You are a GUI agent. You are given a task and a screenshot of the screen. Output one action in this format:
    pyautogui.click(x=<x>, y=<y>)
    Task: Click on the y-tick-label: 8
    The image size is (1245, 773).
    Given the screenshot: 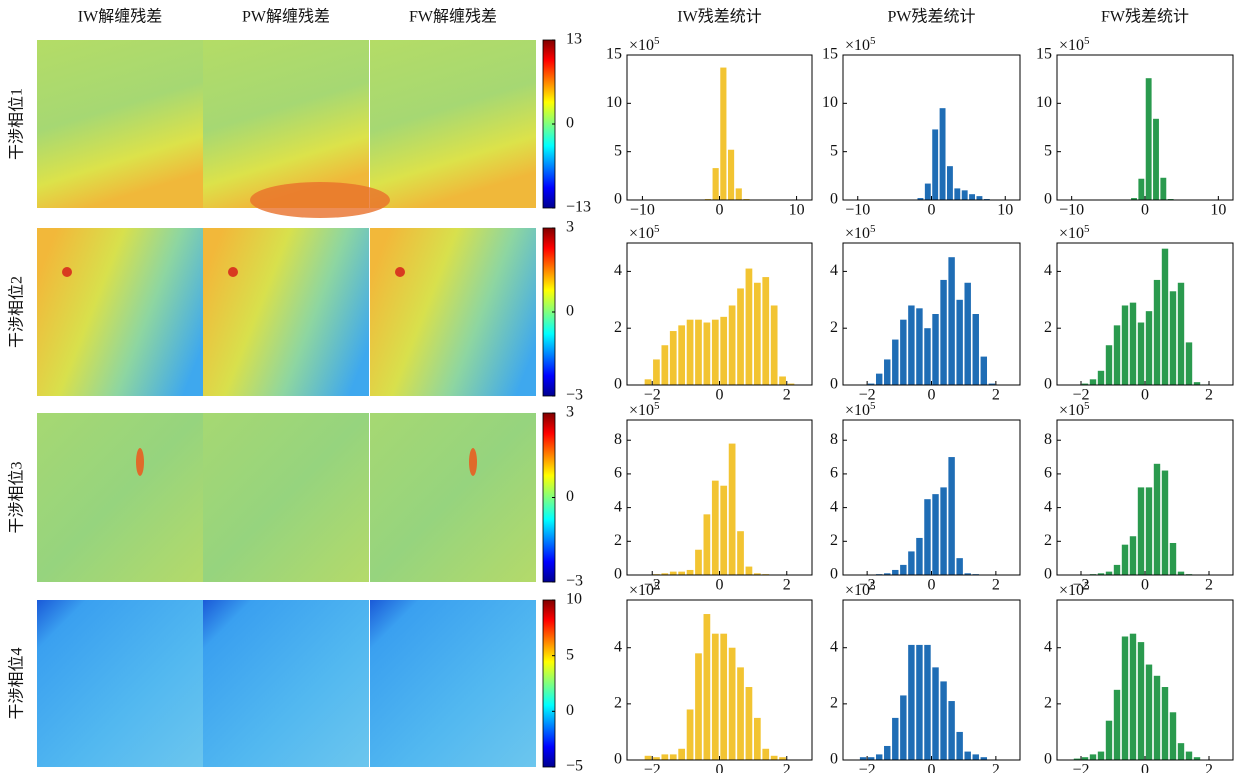 What is the action you would take?
    pyautogui.click(x=618, y=439)
    